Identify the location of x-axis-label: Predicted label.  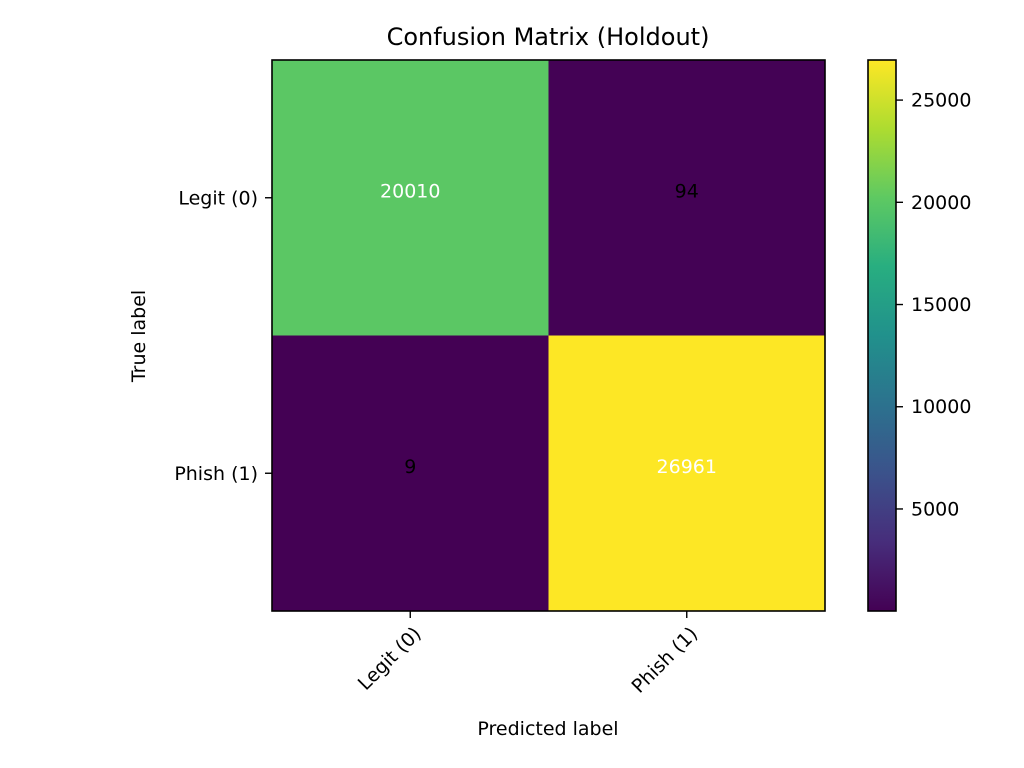
(547, 729).